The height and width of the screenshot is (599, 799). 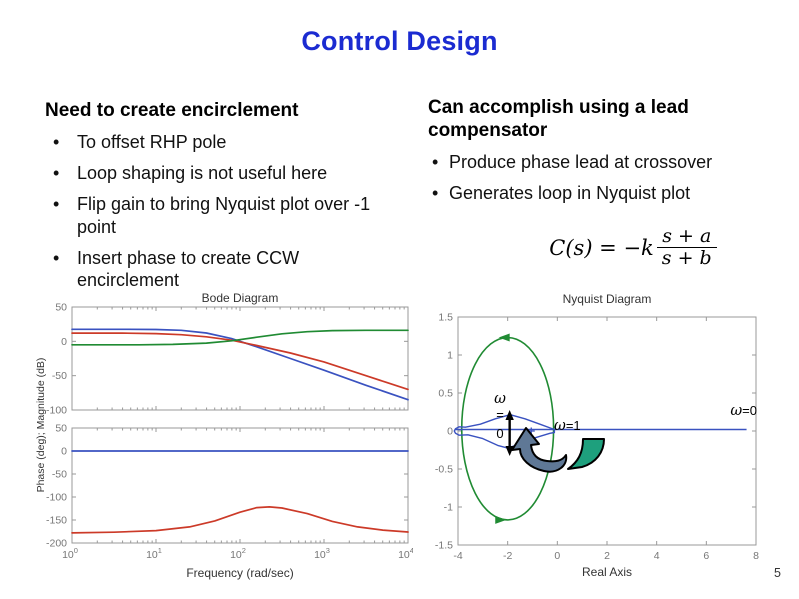 What do you see at coordinates (567, 426) in the screenshot?
I see `omega-one-label: ω=1` at bounding box center [567, 426].